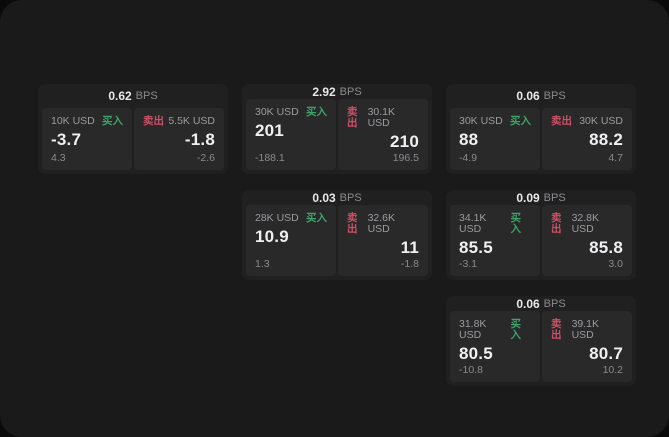 The image size is (669, 437). I want to click on sell-amount: 39.1K USD, so click(585, 329).